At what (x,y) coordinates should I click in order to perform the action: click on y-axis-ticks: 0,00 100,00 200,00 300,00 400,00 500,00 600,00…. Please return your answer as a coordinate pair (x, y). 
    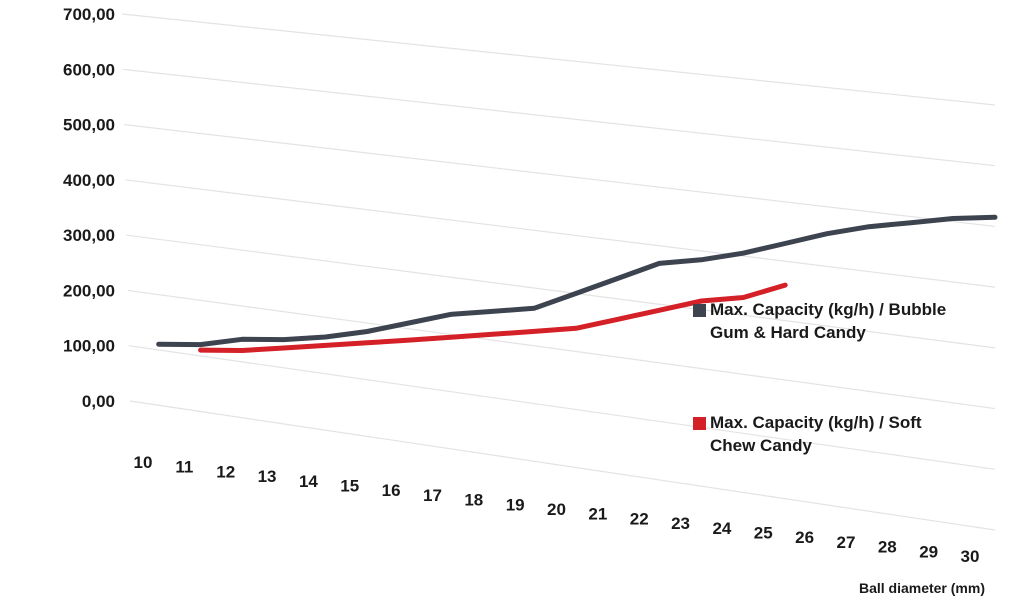
    Looking at the image, I should click on (89, 208).